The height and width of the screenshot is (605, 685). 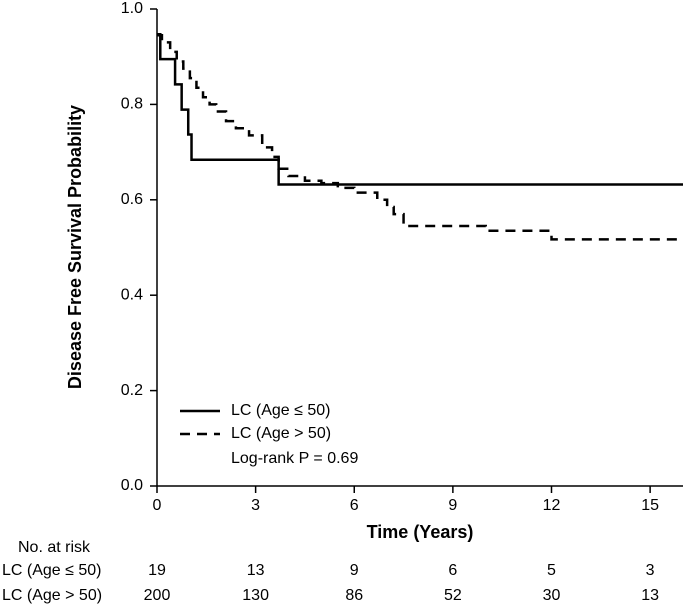 What do you see at coordinates (354, 570) in the screenshot?
I see `risk-count: 9` at bounding box center [354, 570].